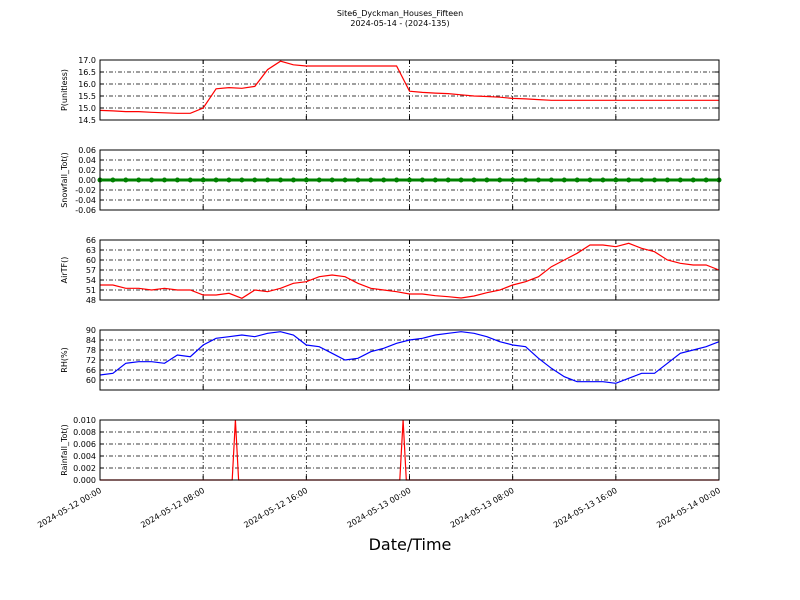 Image resolution: width=800 pixels, height=600 pixels. I want to click on y-tick-label: 0.006, so click(84, 444).